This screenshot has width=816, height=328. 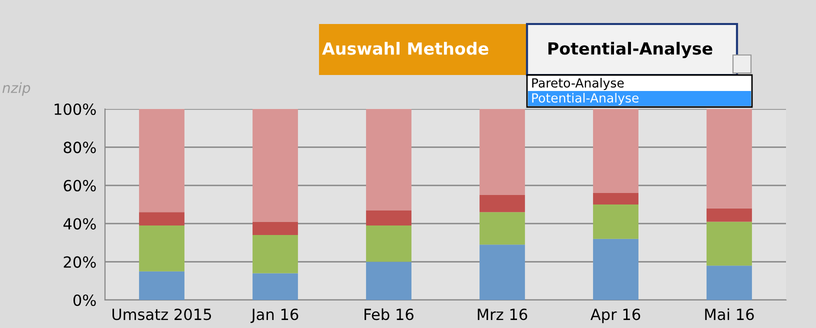 What do you see at coordinates (615, 316) in the screenshot?
I see `x-tick-label: Apr 16` at bounding box center [615, 316].